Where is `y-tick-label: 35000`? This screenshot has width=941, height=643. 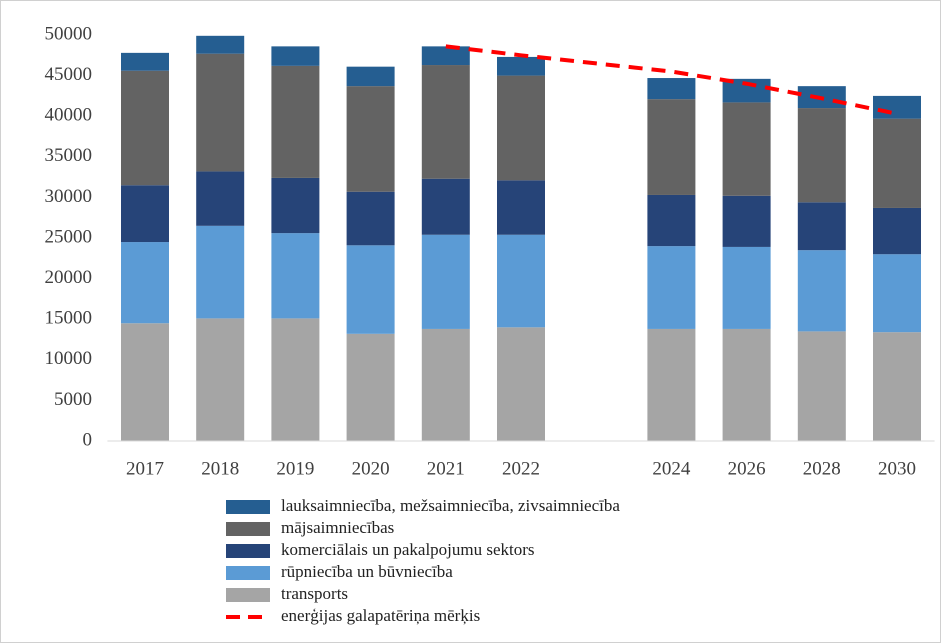 y-tick-label: 35000 is located at coordinates (69, 155).